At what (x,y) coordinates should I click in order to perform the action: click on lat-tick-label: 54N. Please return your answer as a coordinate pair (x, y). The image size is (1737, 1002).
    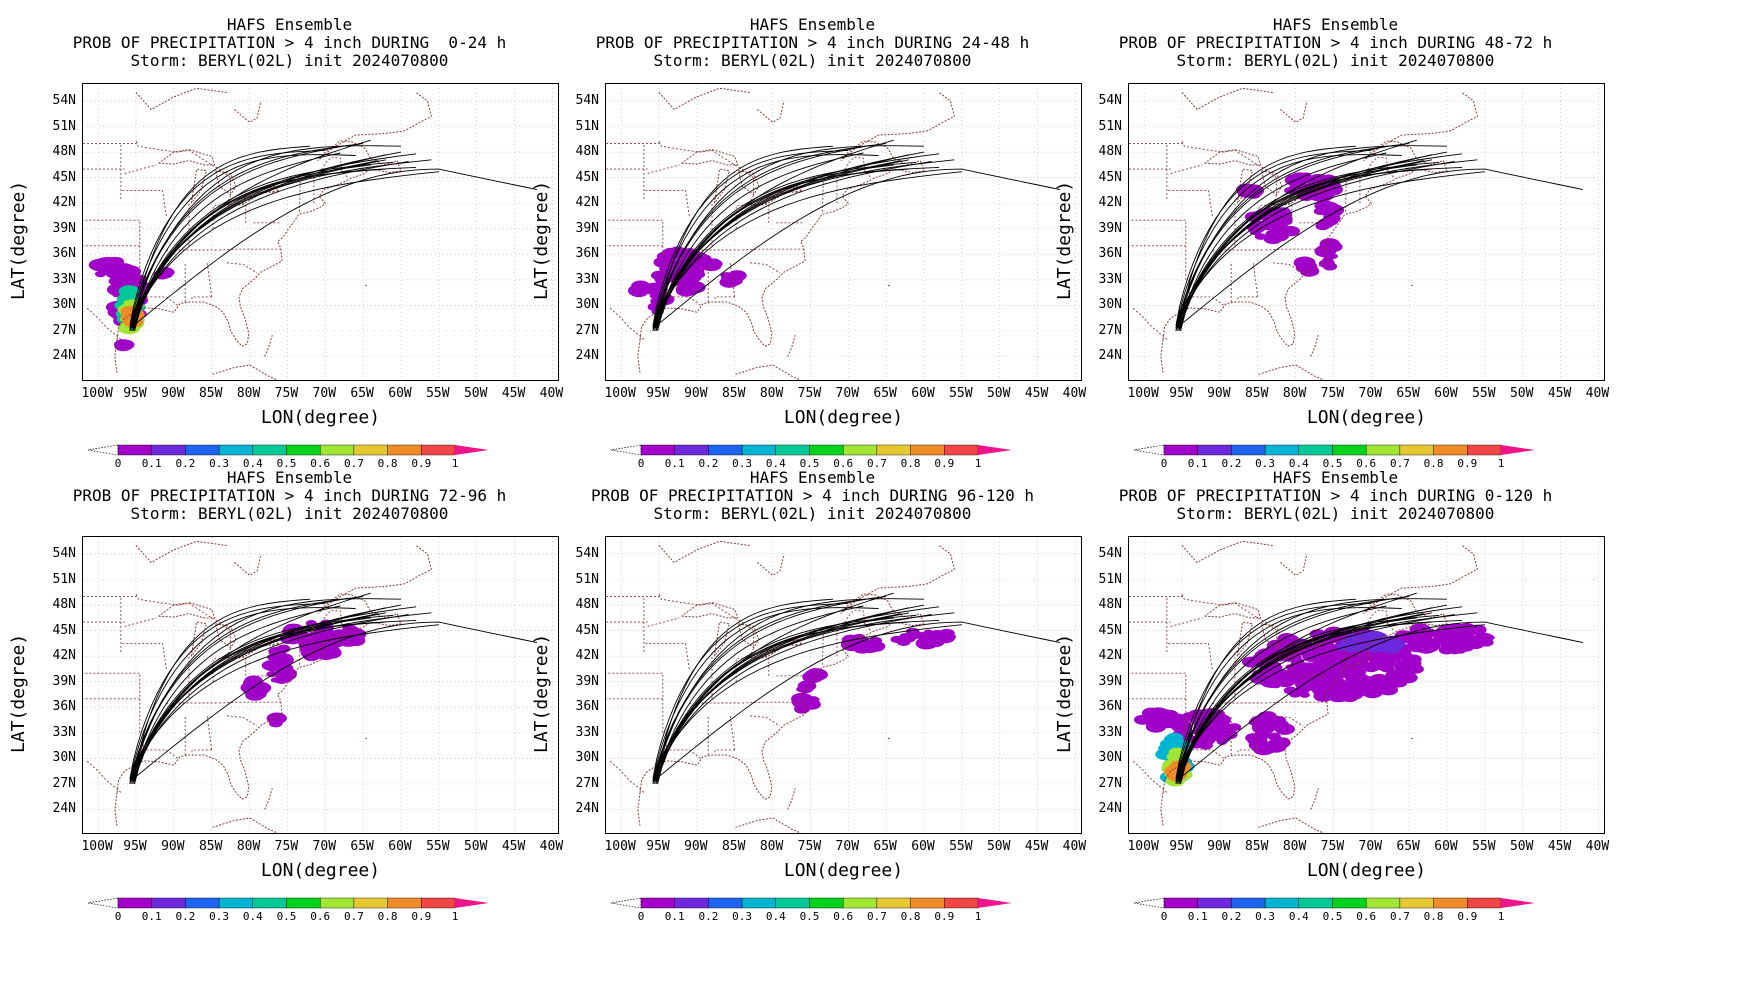
    Looking at the image, I should click on (587, 554).